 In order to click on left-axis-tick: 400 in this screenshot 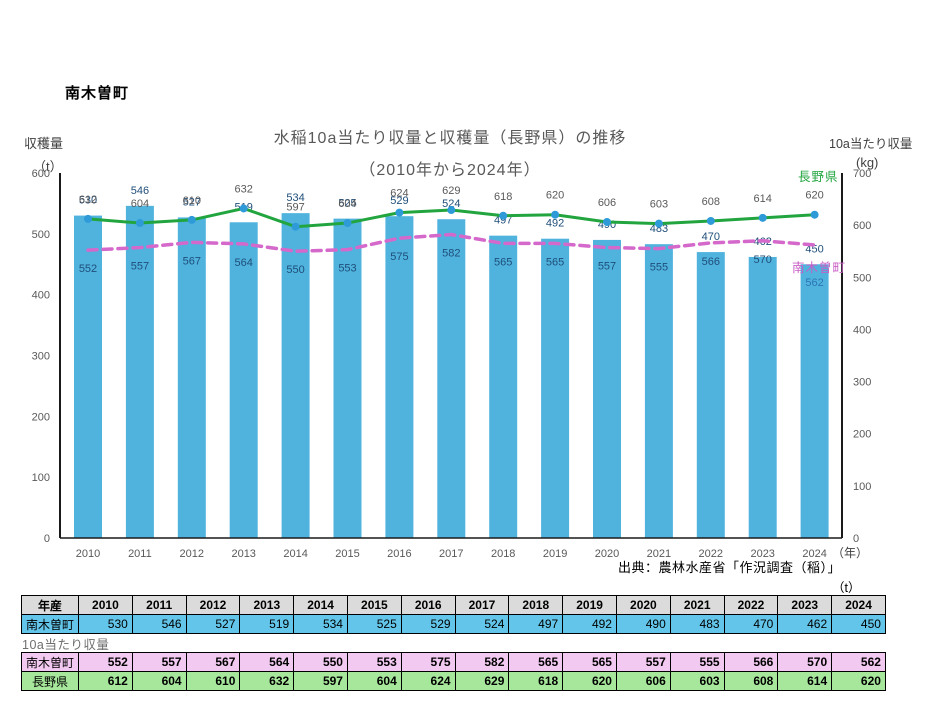, I will do `click(41, 296)`.